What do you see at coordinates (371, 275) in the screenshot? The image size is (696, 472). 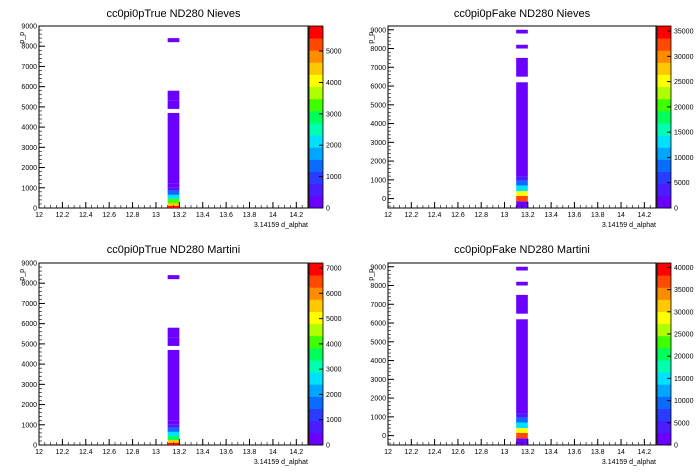 I see `y-axis-label: p_p` at bounding box center [371, 275].